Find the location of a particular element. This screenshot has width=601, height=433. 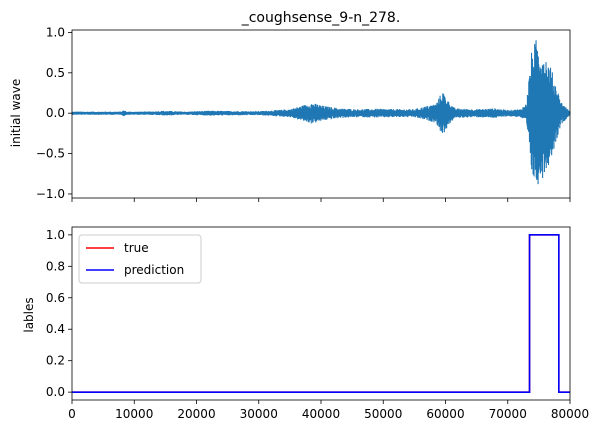

top-y-axis-label: initial wave is located at coordinates (16, 113).